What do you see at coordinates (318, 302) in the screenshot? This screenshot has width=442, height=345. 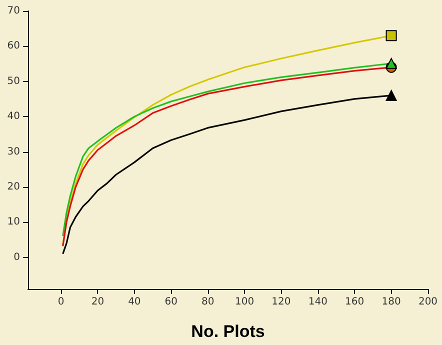 I see `x-tick-label: 140` at bounding box center [318, 302].